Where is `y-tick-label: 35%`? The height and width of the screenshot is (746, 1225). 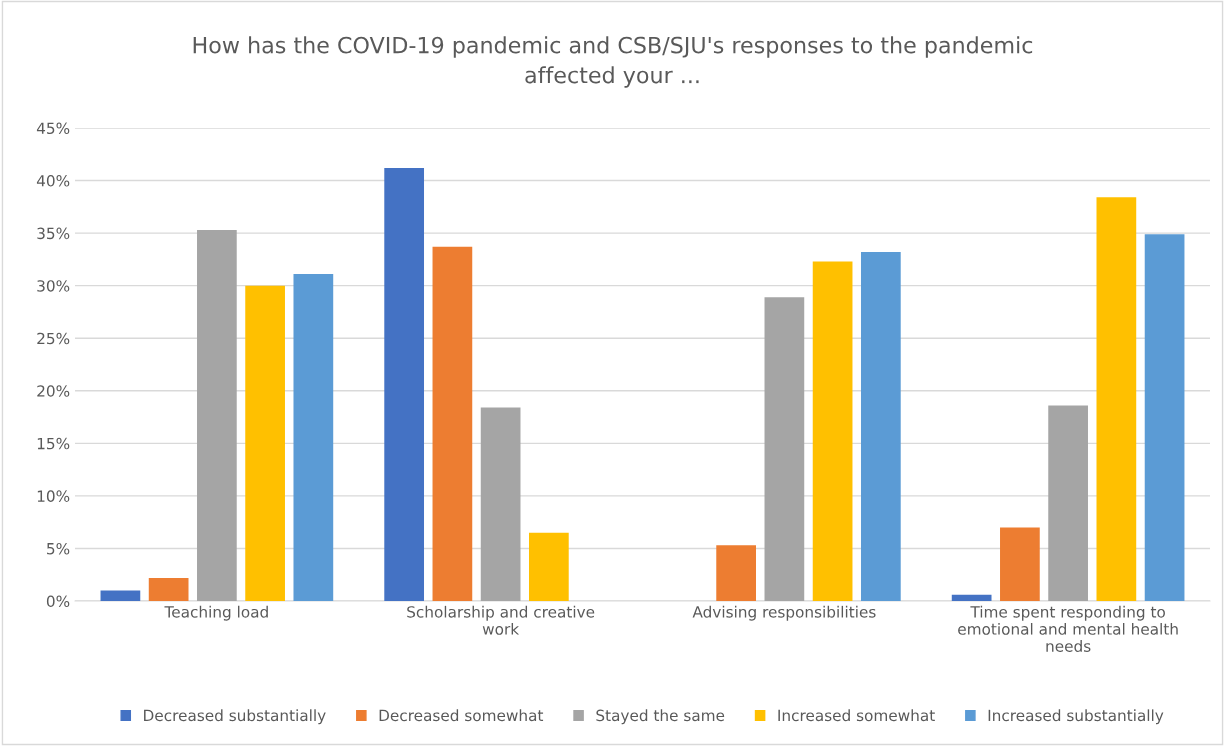 y-tick-label: 35% is located at coordinates (53, 233).